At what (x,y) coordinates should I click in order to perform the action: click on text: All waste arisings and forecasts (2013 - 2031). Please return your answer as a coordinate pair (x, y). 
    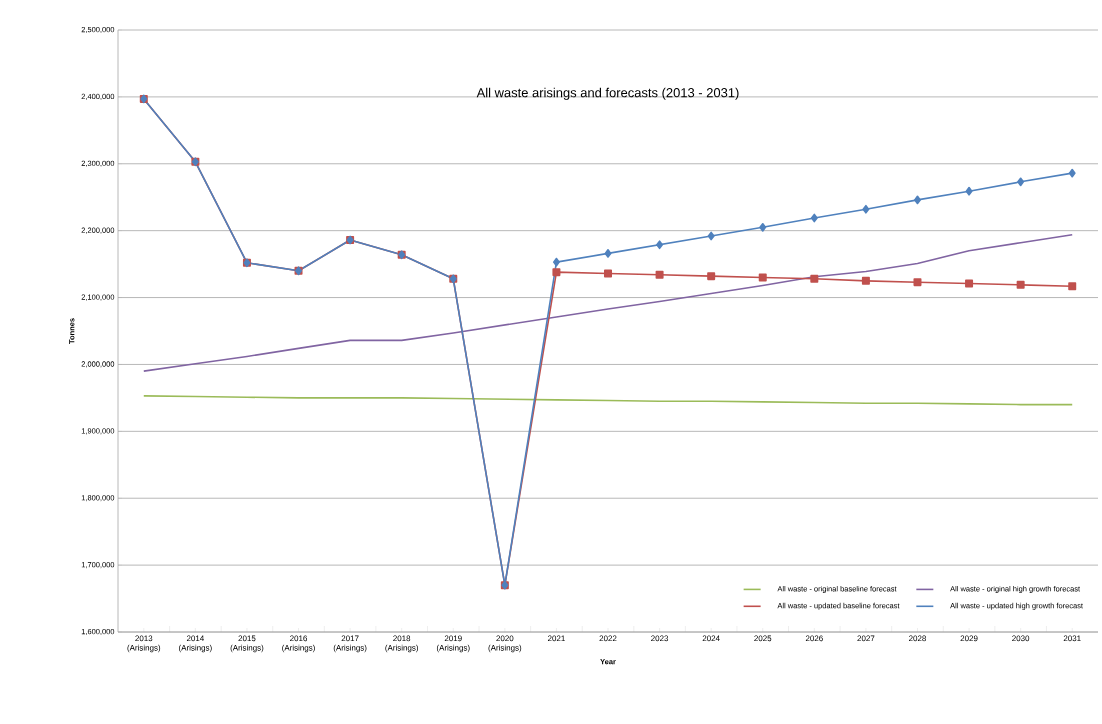
    Looking at the image, I should click on (607, 93).